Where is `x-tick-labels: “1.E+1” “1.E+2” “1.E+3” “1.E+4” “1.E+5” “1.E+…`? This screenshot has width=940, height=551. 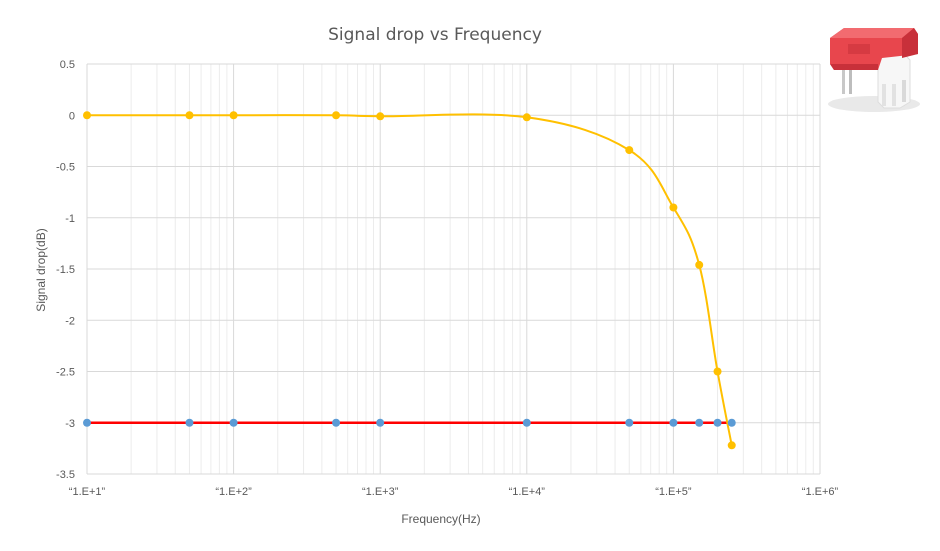
x-tick-labels: “1.E+1” “1.E+2” “1.E+3” “1.E+4” “1.E+5” “1.E+… is located at coordinates (454, 492).